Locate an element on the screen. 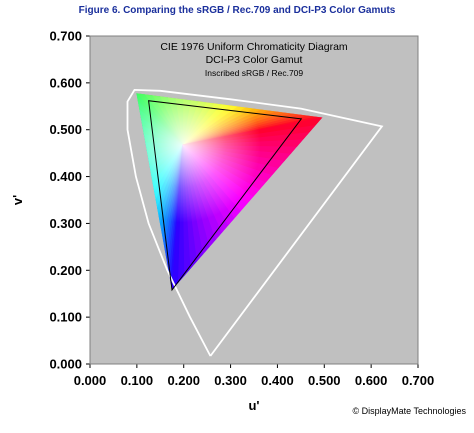 The height and width of the screenshot is (433, 474). plot-title-line-2: DCI-P3 Color Gamut is located at coordinates (254, 60).